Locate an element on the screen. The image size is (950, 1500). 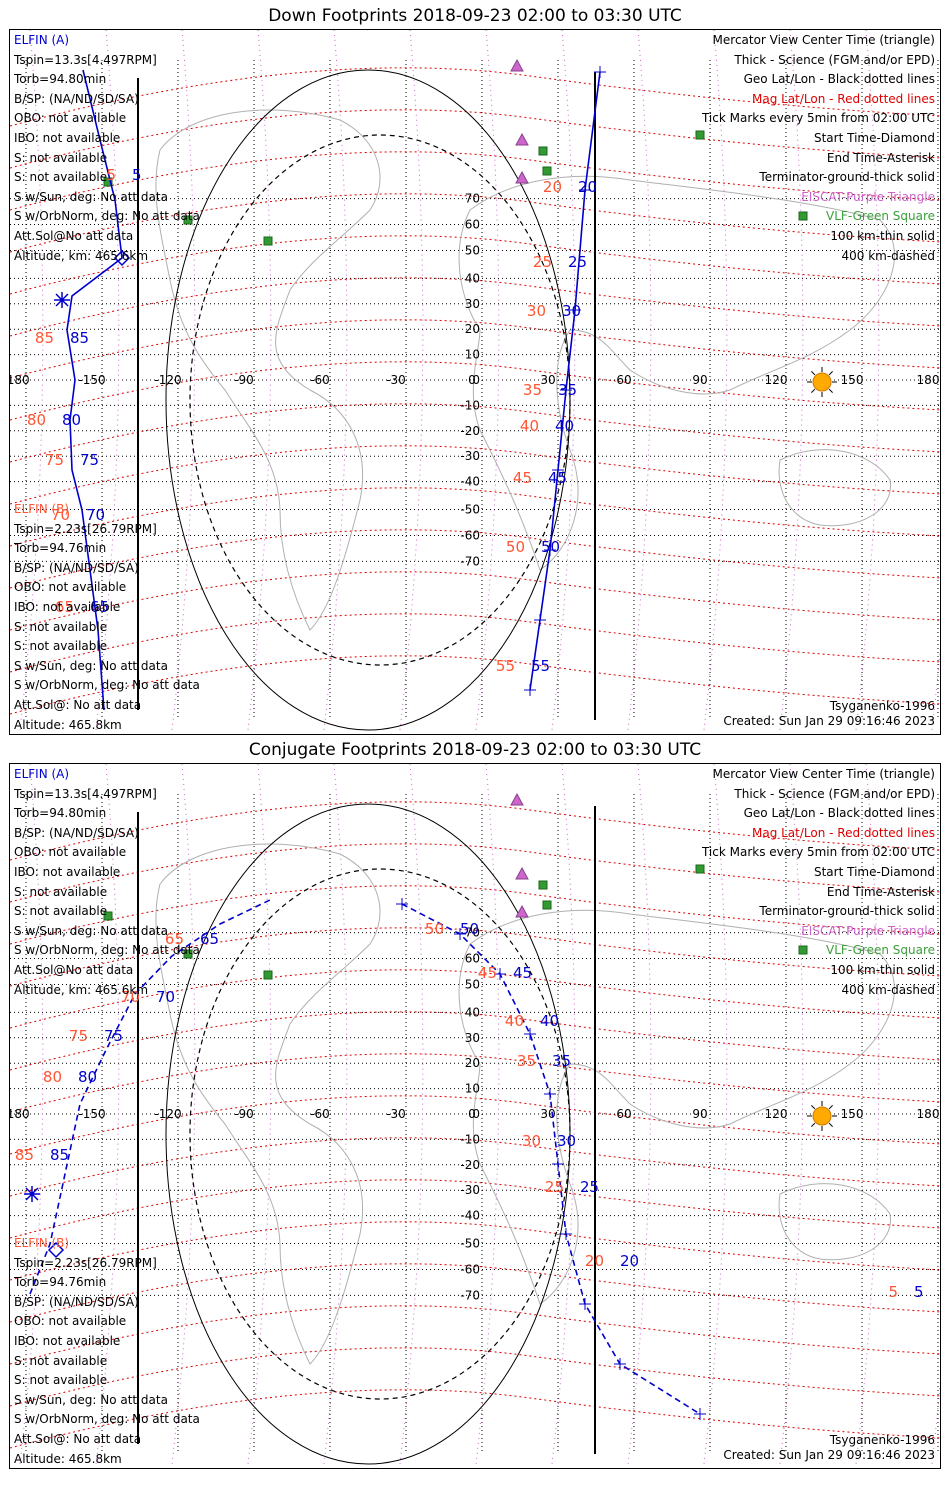
lat-tick-label: -50 is located at coordinates (470, 510).